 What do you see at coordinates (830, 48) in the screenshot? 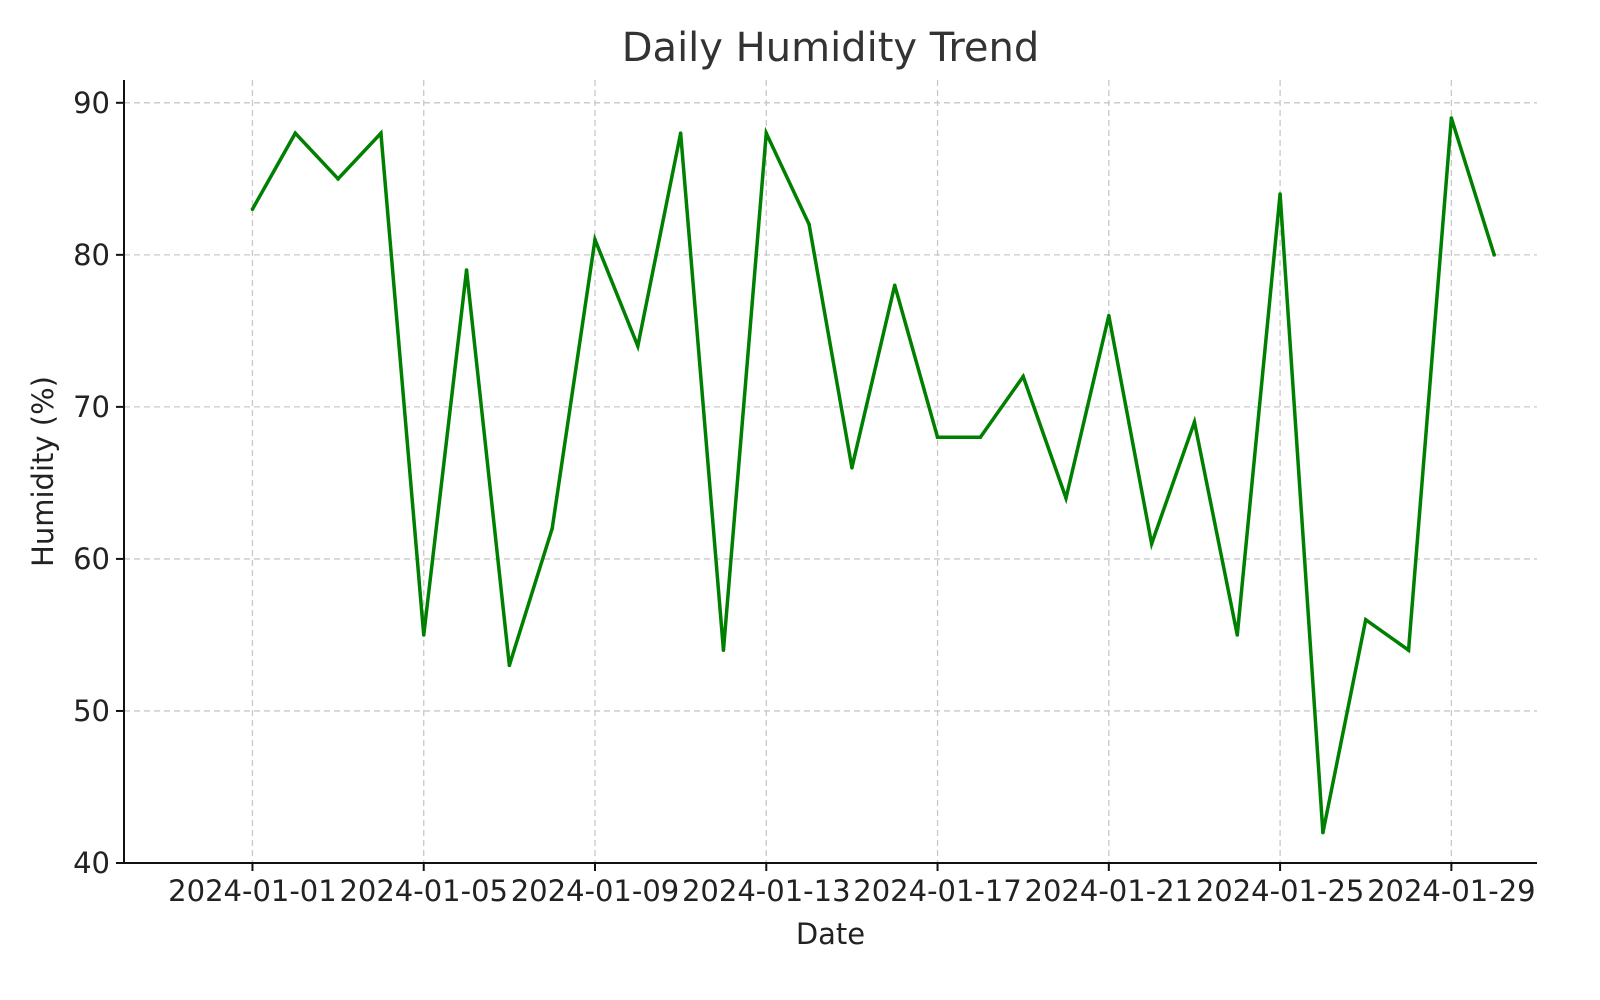
I see `chart-title: Daily Humidity Trend` at bounding box center [830, 48].